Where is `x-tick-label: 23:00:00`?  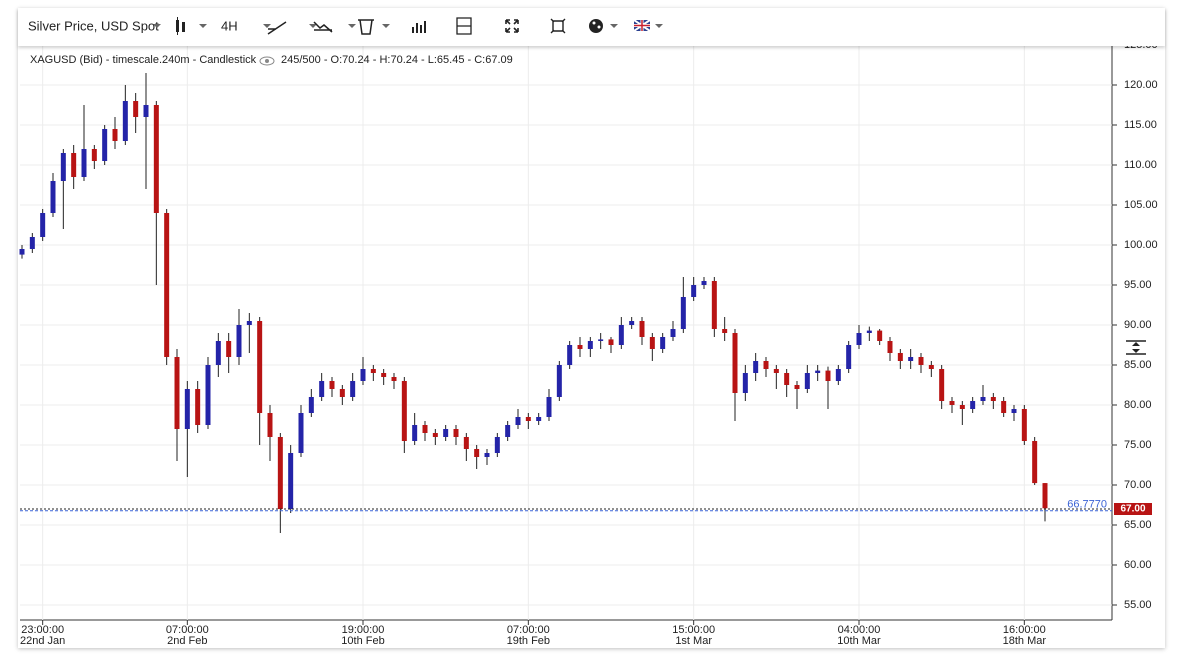 x-tick-label: 23:00:00 is located at coordinates (42, 630).